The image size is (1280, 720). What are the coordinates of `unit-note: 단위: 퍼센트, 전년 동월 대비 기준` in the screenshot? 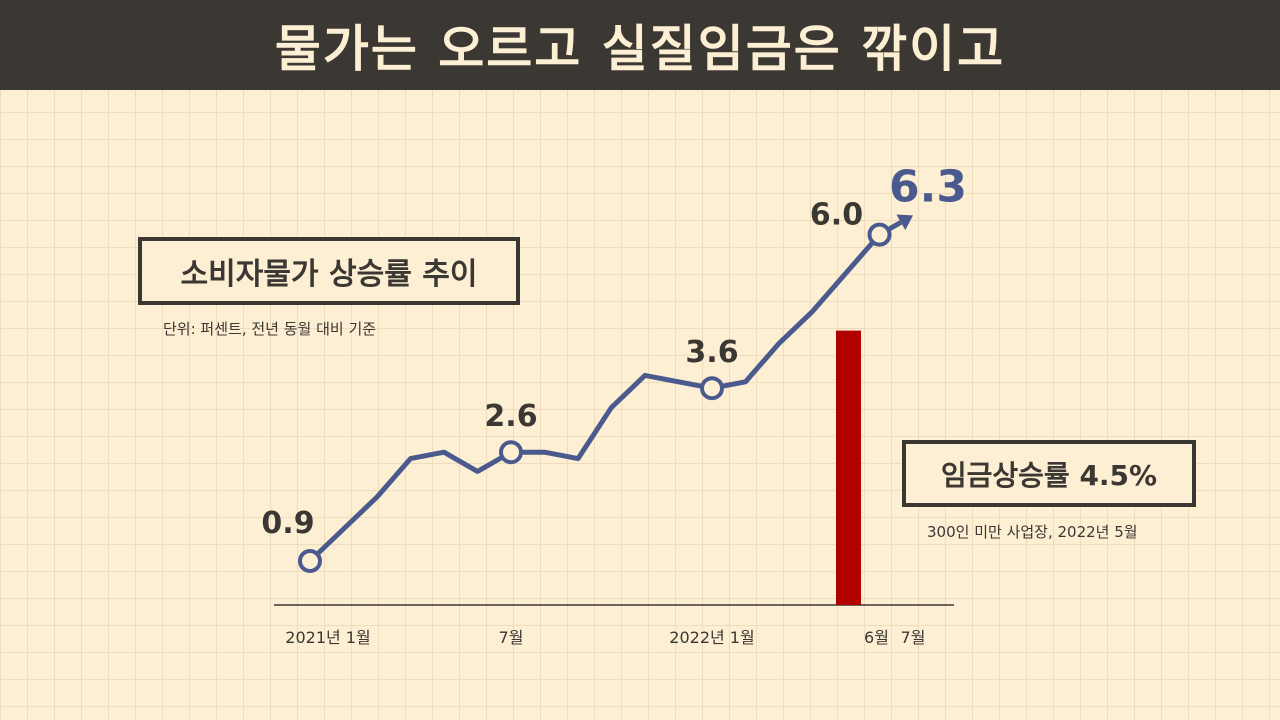 It's located at (270, 329).